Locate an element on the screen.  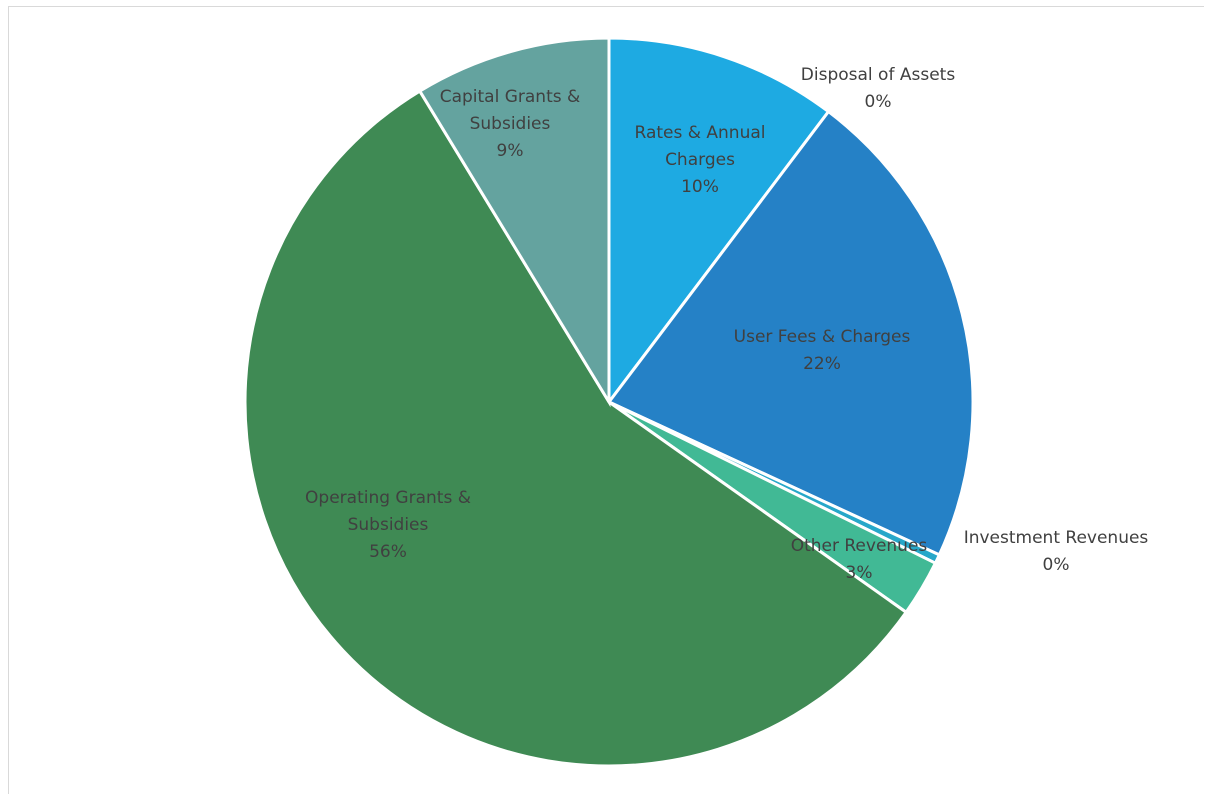
data-label-user-fees-and-charges: User Fees & Charges 22% is located at coordinates (822, 350).